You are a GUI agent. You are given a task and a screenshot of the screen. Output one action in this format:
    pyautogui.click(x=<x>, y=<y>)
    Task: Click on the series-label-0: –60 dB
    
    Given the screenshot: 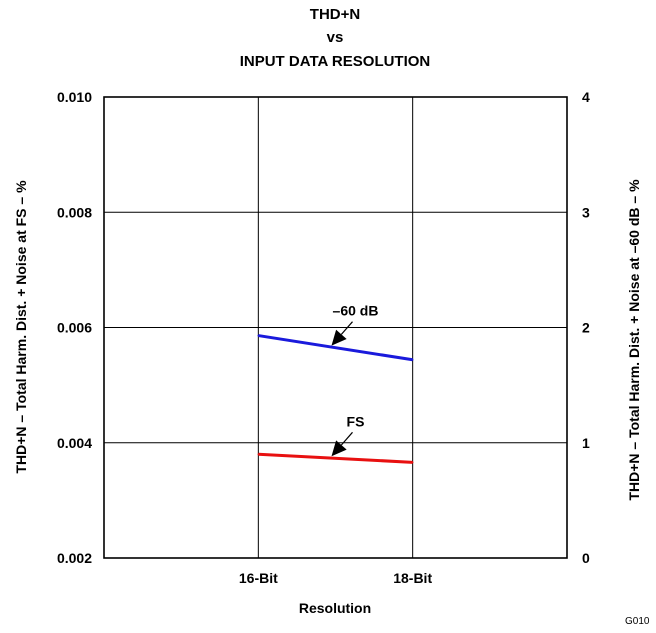 What is the action you would take?
    pyautogui.click(x=356, y=311)
    